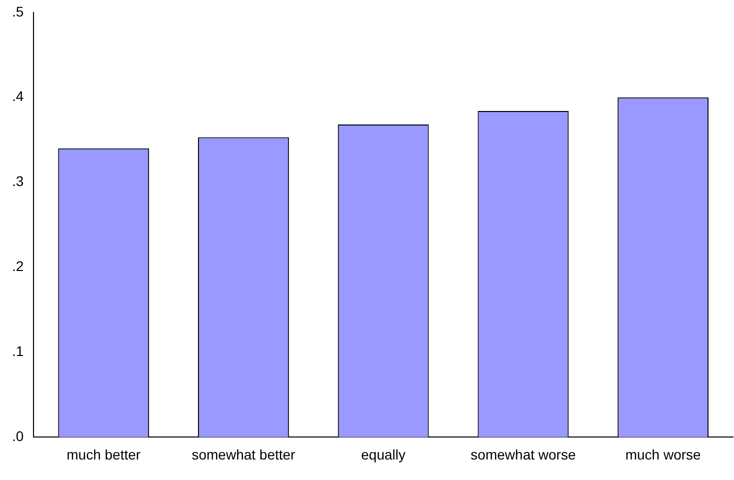 Image resolution: width=734 pixels, height=480 pixels. Describe the element at coordinates (18, 351) in the screenshot. I see `y-tick-label: .1` at that location.